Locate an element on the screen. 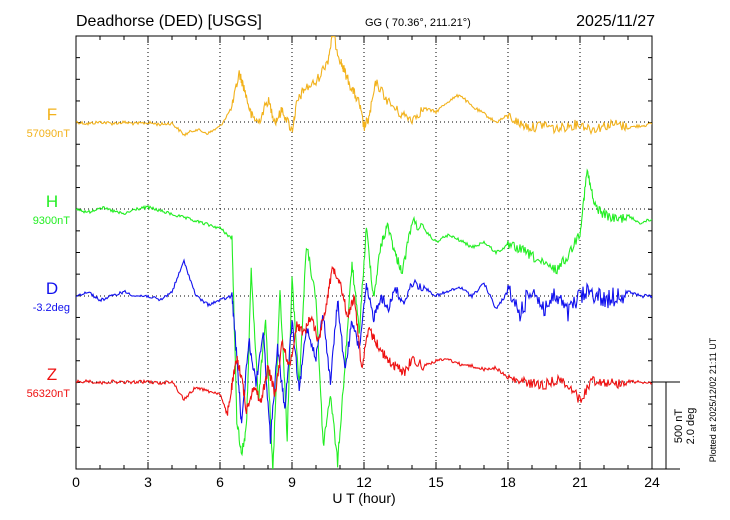  component-label-h: H is located at coordinates (52, 201).